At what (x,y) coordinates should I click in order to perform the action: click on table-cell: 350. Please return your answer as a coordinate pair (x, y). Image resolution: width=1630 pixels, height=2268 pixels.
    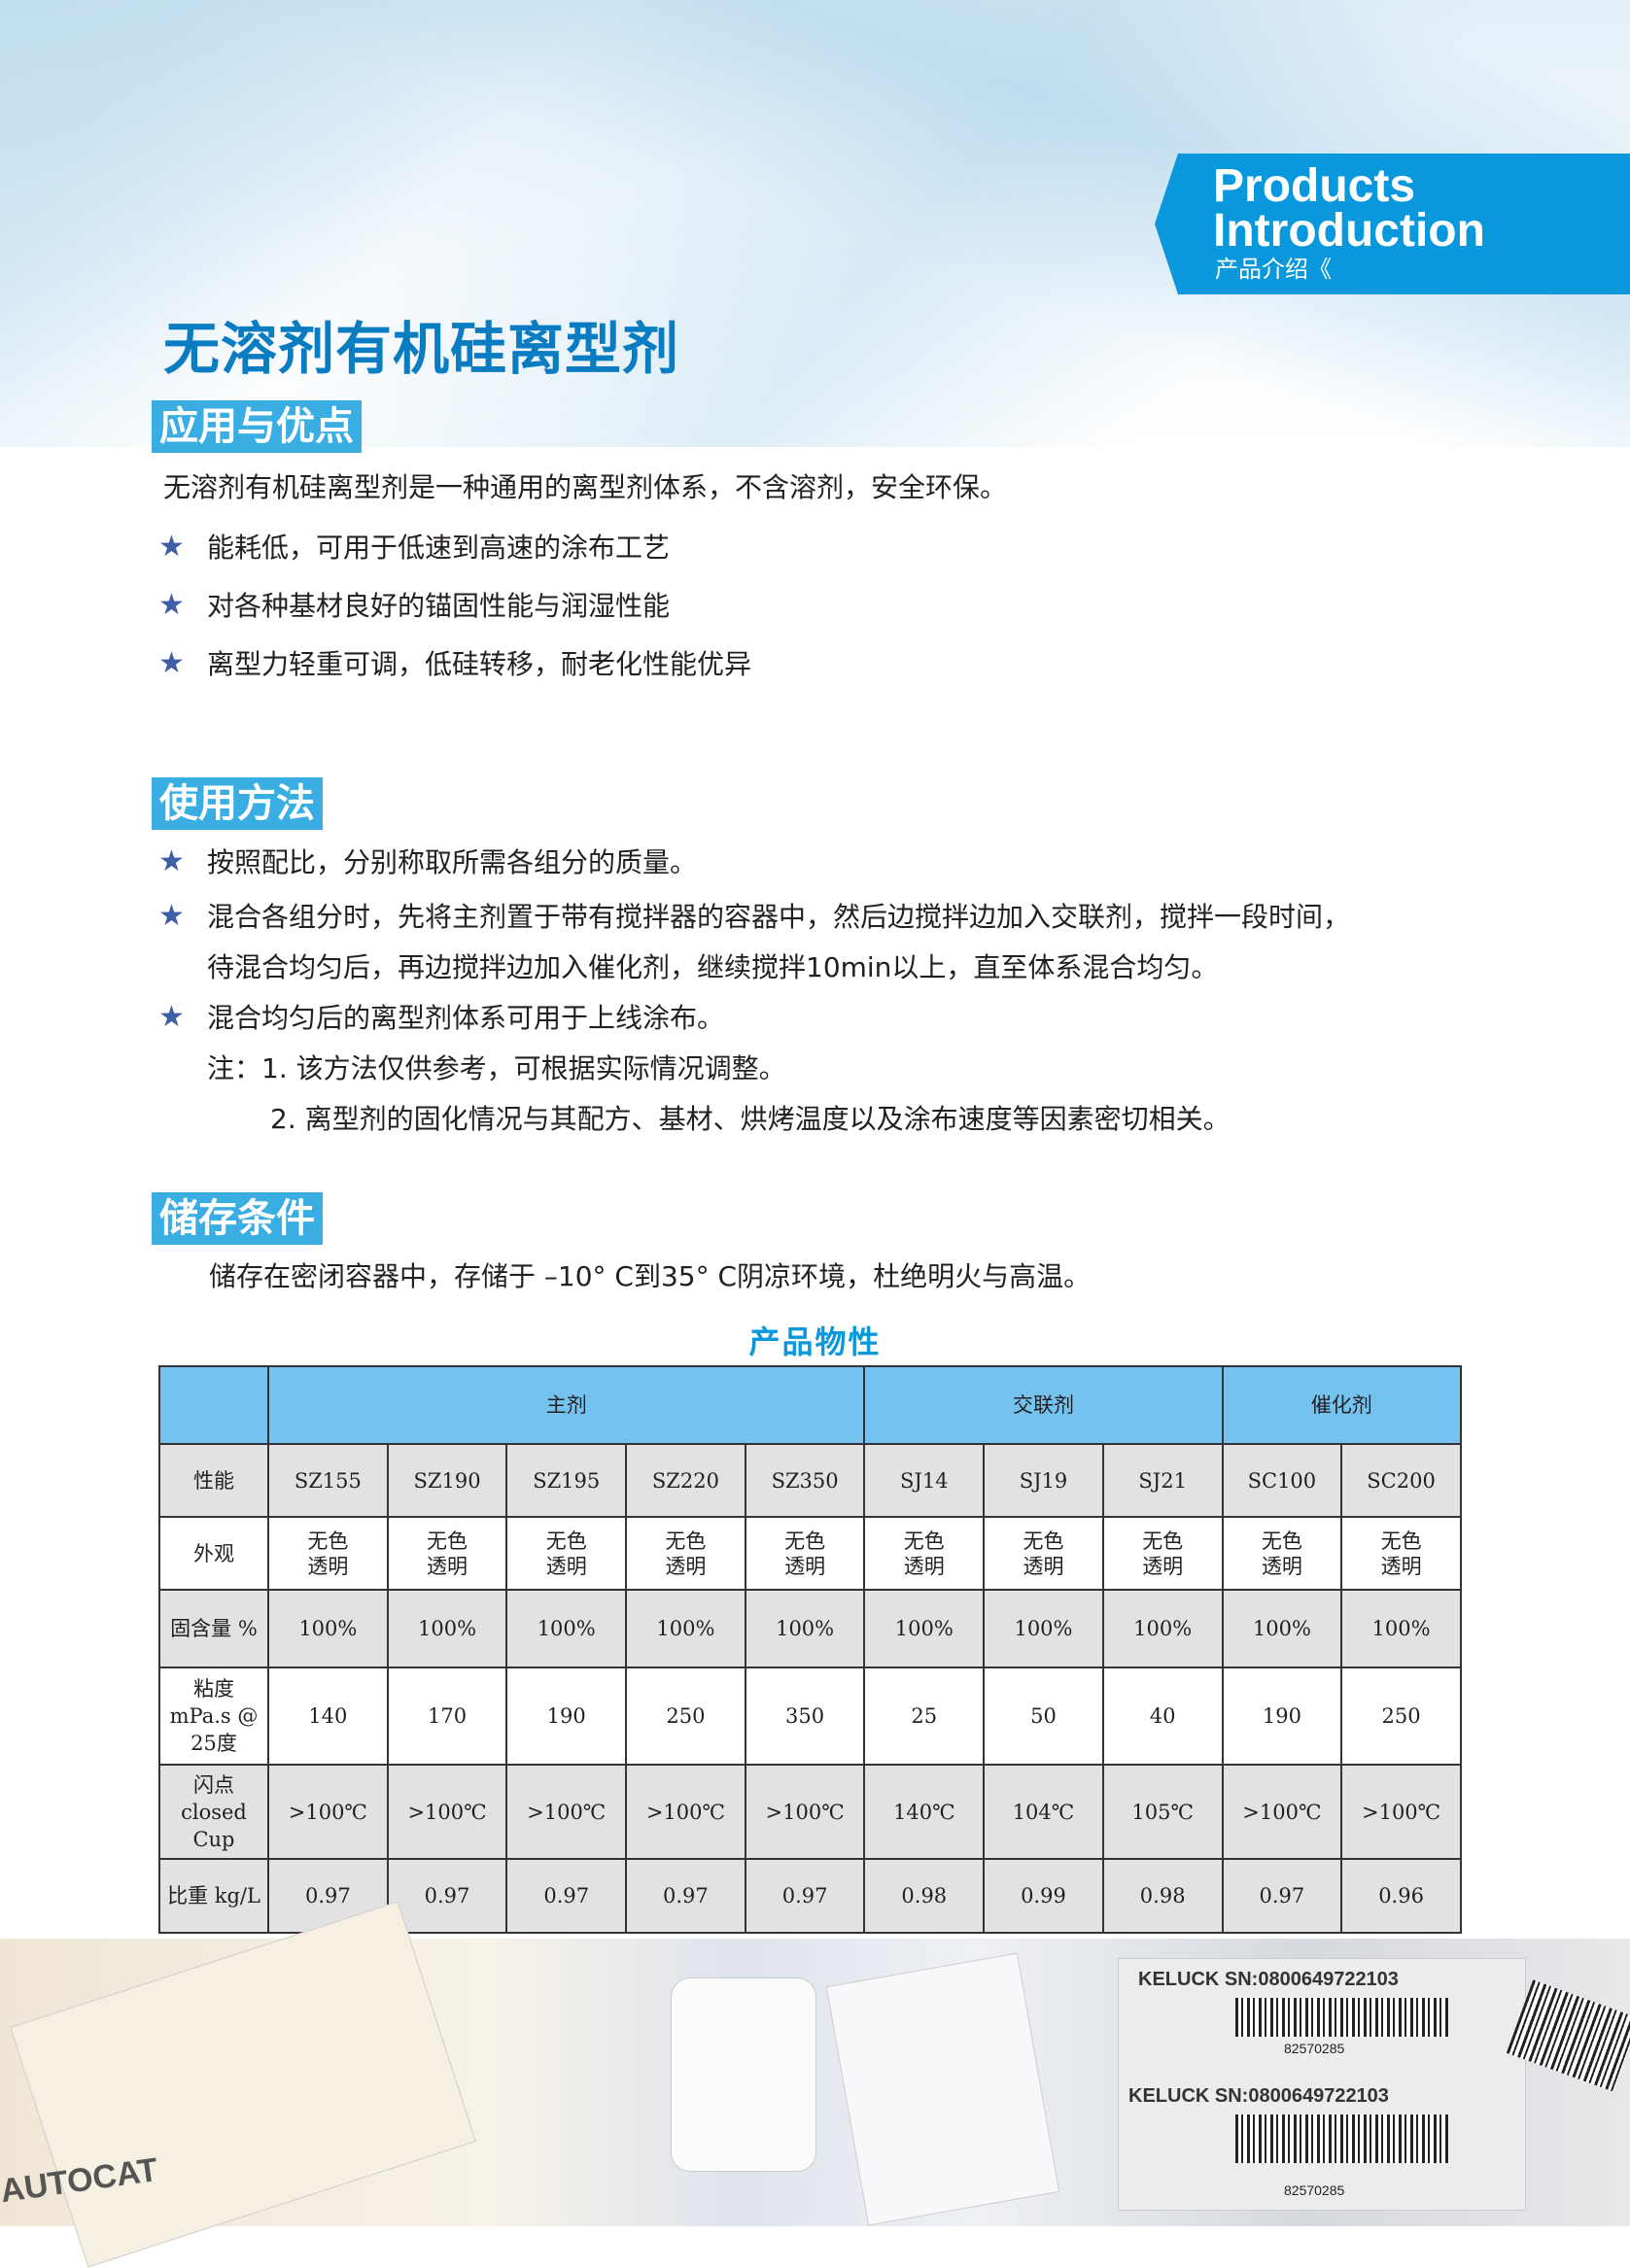
    Looking at the image, I should click on (805, 1717).